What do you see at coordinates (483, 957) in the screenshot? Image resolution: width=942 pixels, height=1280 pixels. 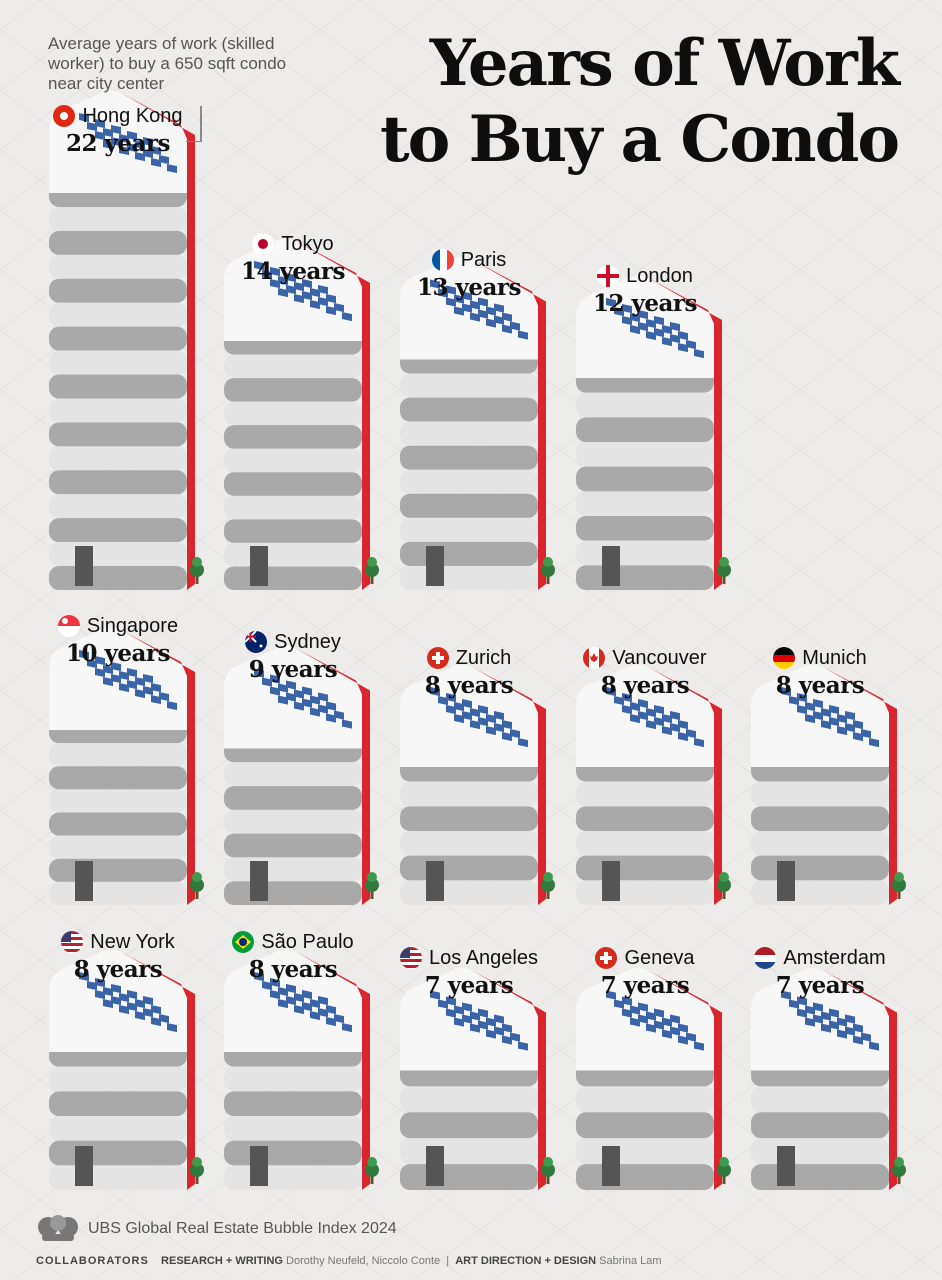 I see `city-name: Los Angeles` at bounding box center [483, 957].